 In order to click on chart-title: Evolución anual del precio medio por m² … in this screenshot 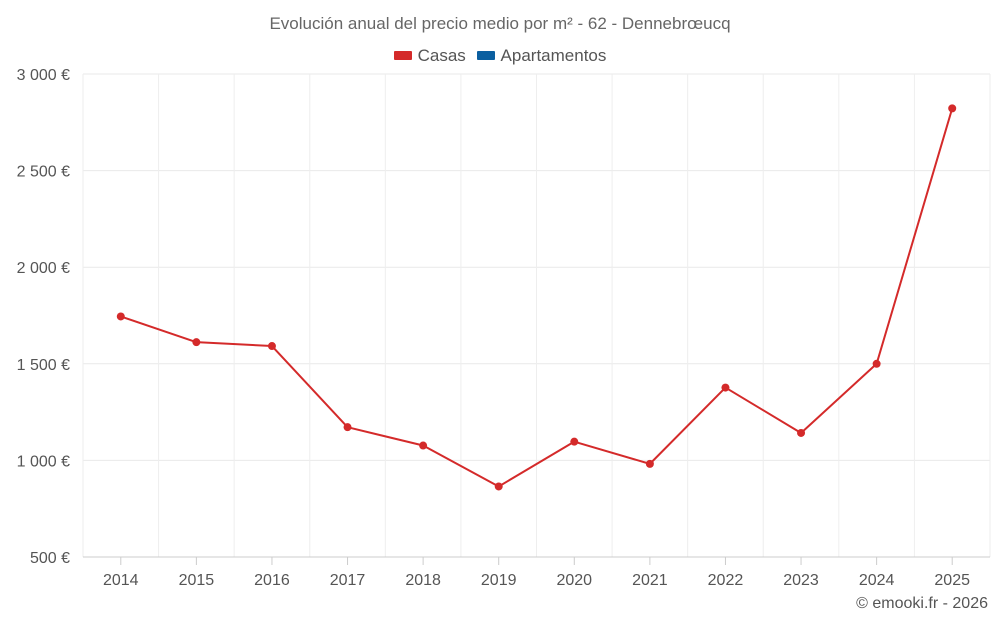, I will do `click(500, 23)`.